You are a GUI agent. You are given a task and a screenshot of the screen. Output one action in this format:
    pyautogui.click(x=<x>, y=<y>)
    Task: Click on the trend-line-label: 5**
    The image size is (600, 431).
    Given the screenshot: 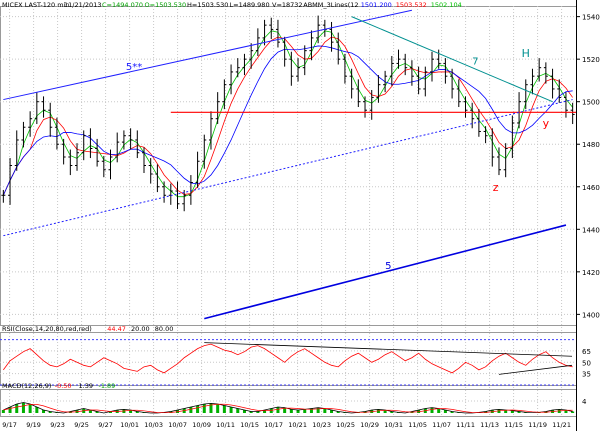 What is the action you would take?
    pyautogui.click(x=134, y=67)
    